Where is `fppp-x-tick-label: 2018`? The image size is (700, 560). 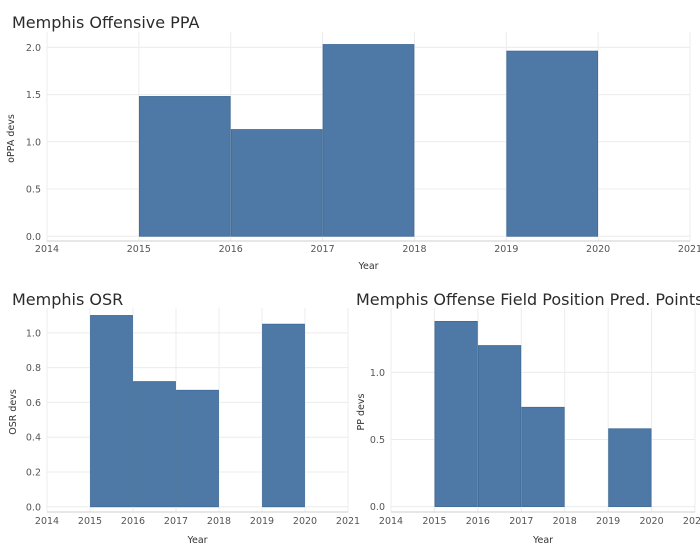
fppp-x-tick-label: 2018 is located at coordinates (565, 521).